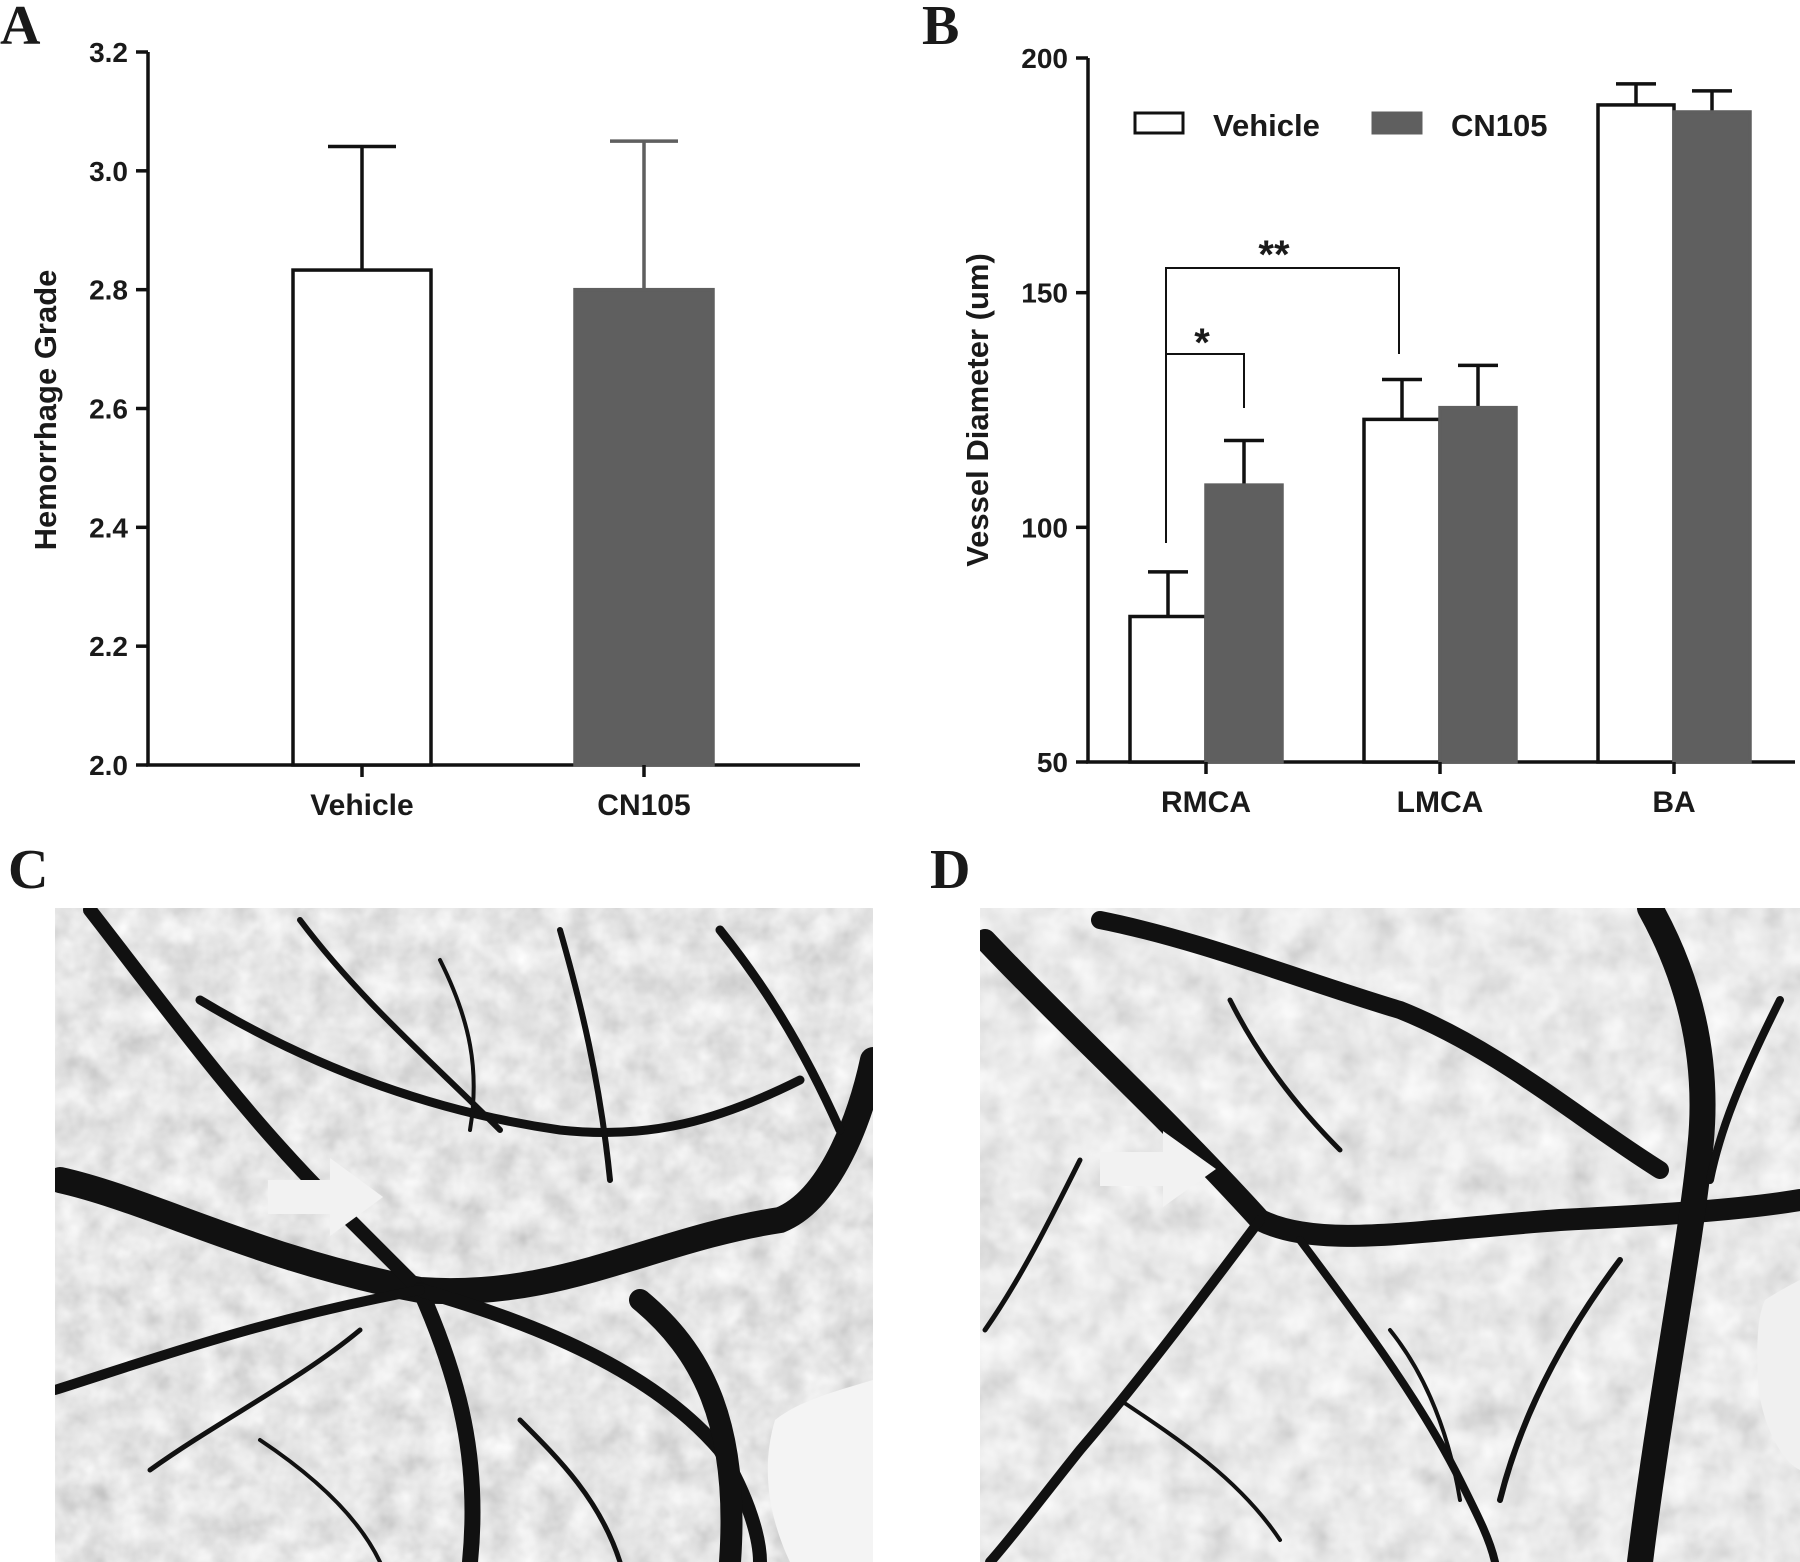 The width and height of the screenshot is (1800, 1562). Describe the element at coordinates (1712, 437) in the screenshot. I see `bar-ba-cn105` at that location.